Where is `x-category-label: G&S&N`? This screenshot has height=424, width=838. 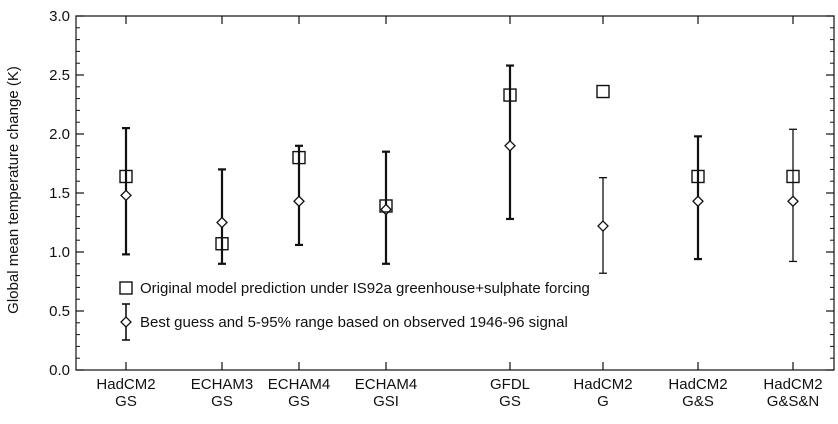
x-category-label: G&S&N is located at coordinates (793, 401).